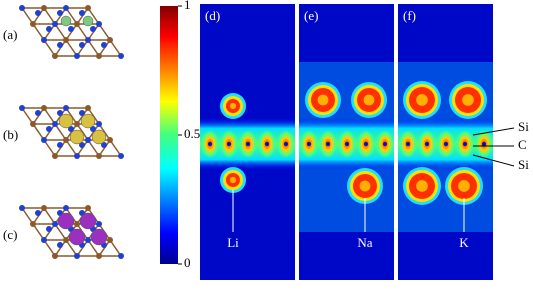 The height and width of the screenshot is (290, 533). What do you see at coordinates (10, 34) in the screenshot?
I see `structure-label: (a)` at bounding box center [10, 34].